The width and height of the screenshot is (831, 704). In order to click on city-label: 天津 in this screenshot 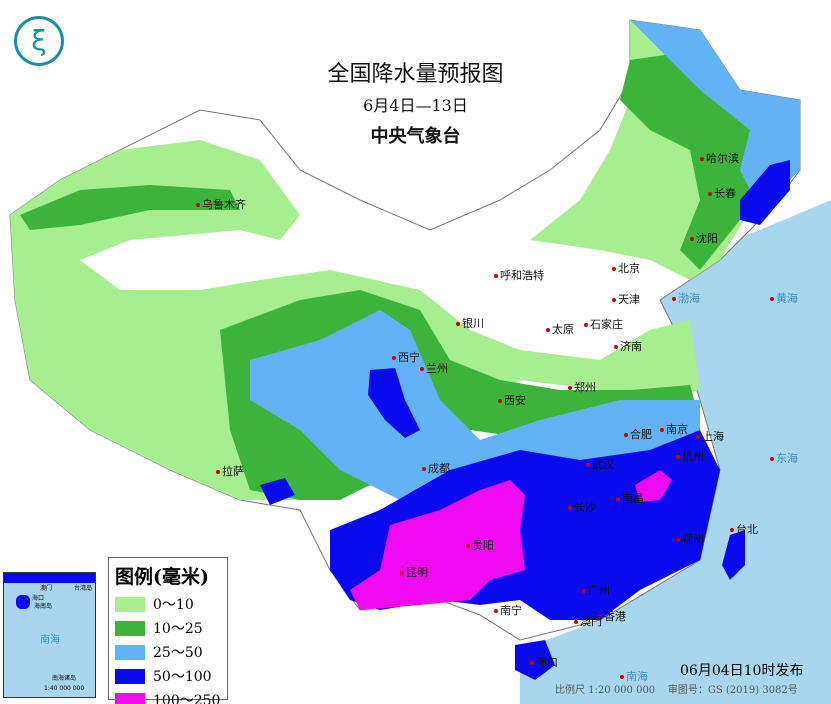, I will do `click(626, 299)`.